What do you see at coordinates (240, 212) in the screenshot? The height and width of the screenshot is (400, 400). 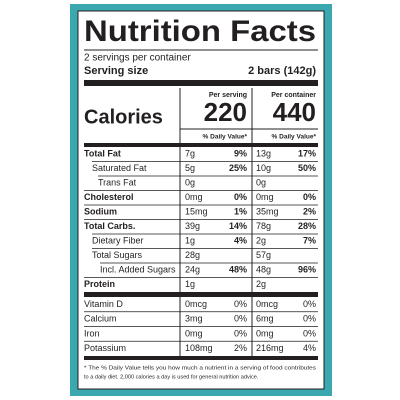 I see `daily-value: 1%` at bounding box center [240, 212].